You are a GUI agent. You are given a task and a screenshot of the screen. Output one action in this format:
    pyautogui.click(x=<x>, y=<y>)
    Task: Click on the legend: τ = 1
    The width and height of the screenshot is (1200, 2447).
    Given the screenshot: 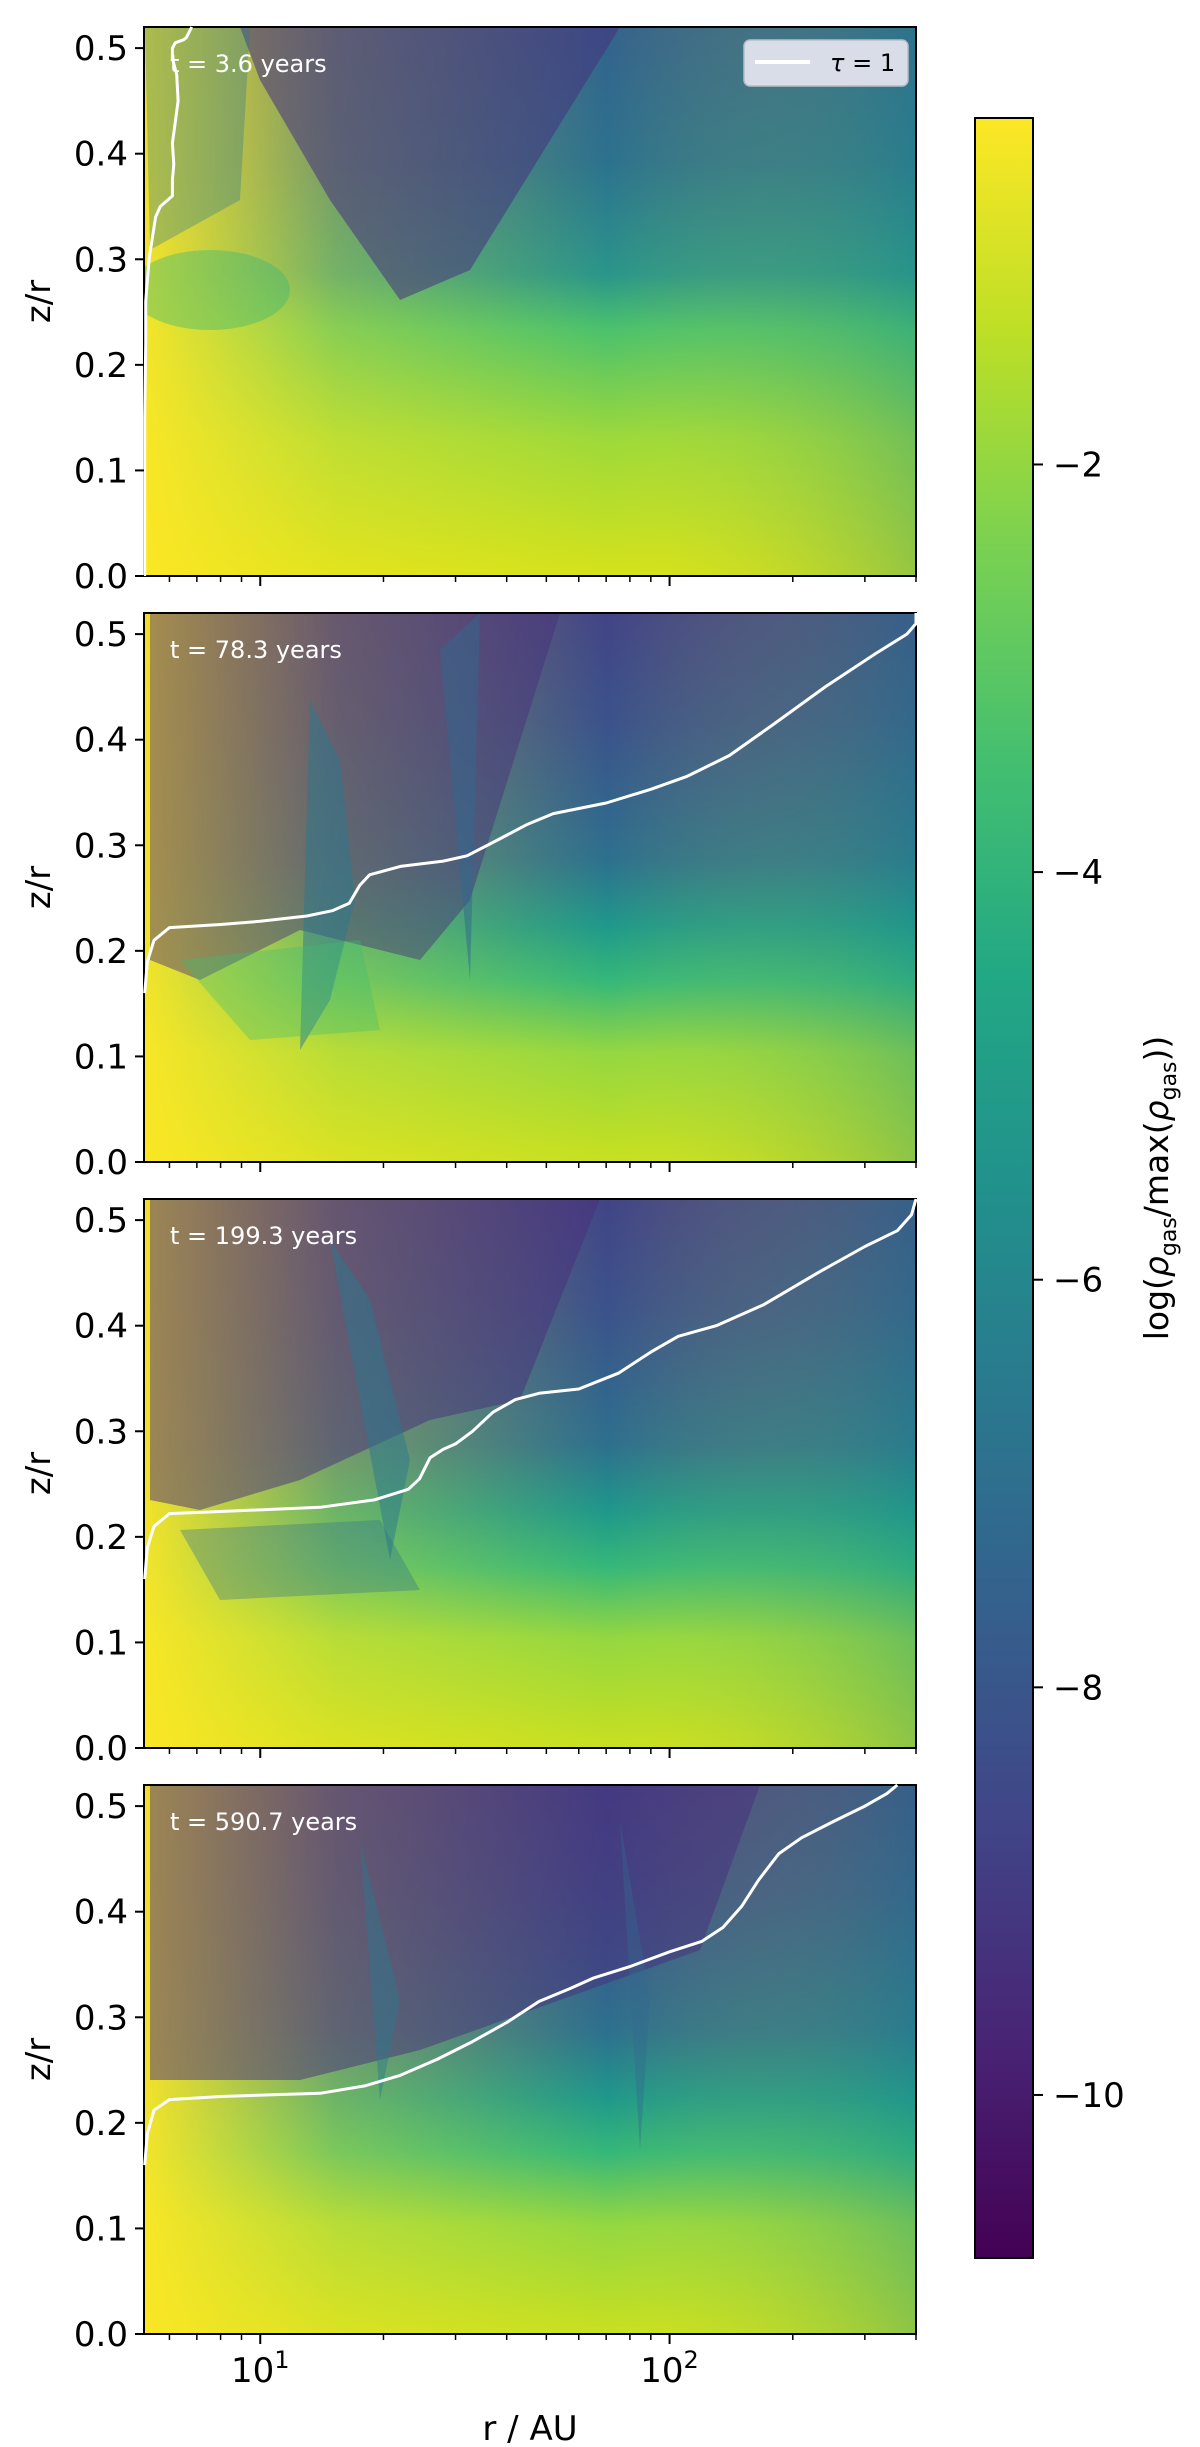 What is the action you would take?
    pyautogui.click(x=826, y=63)
    